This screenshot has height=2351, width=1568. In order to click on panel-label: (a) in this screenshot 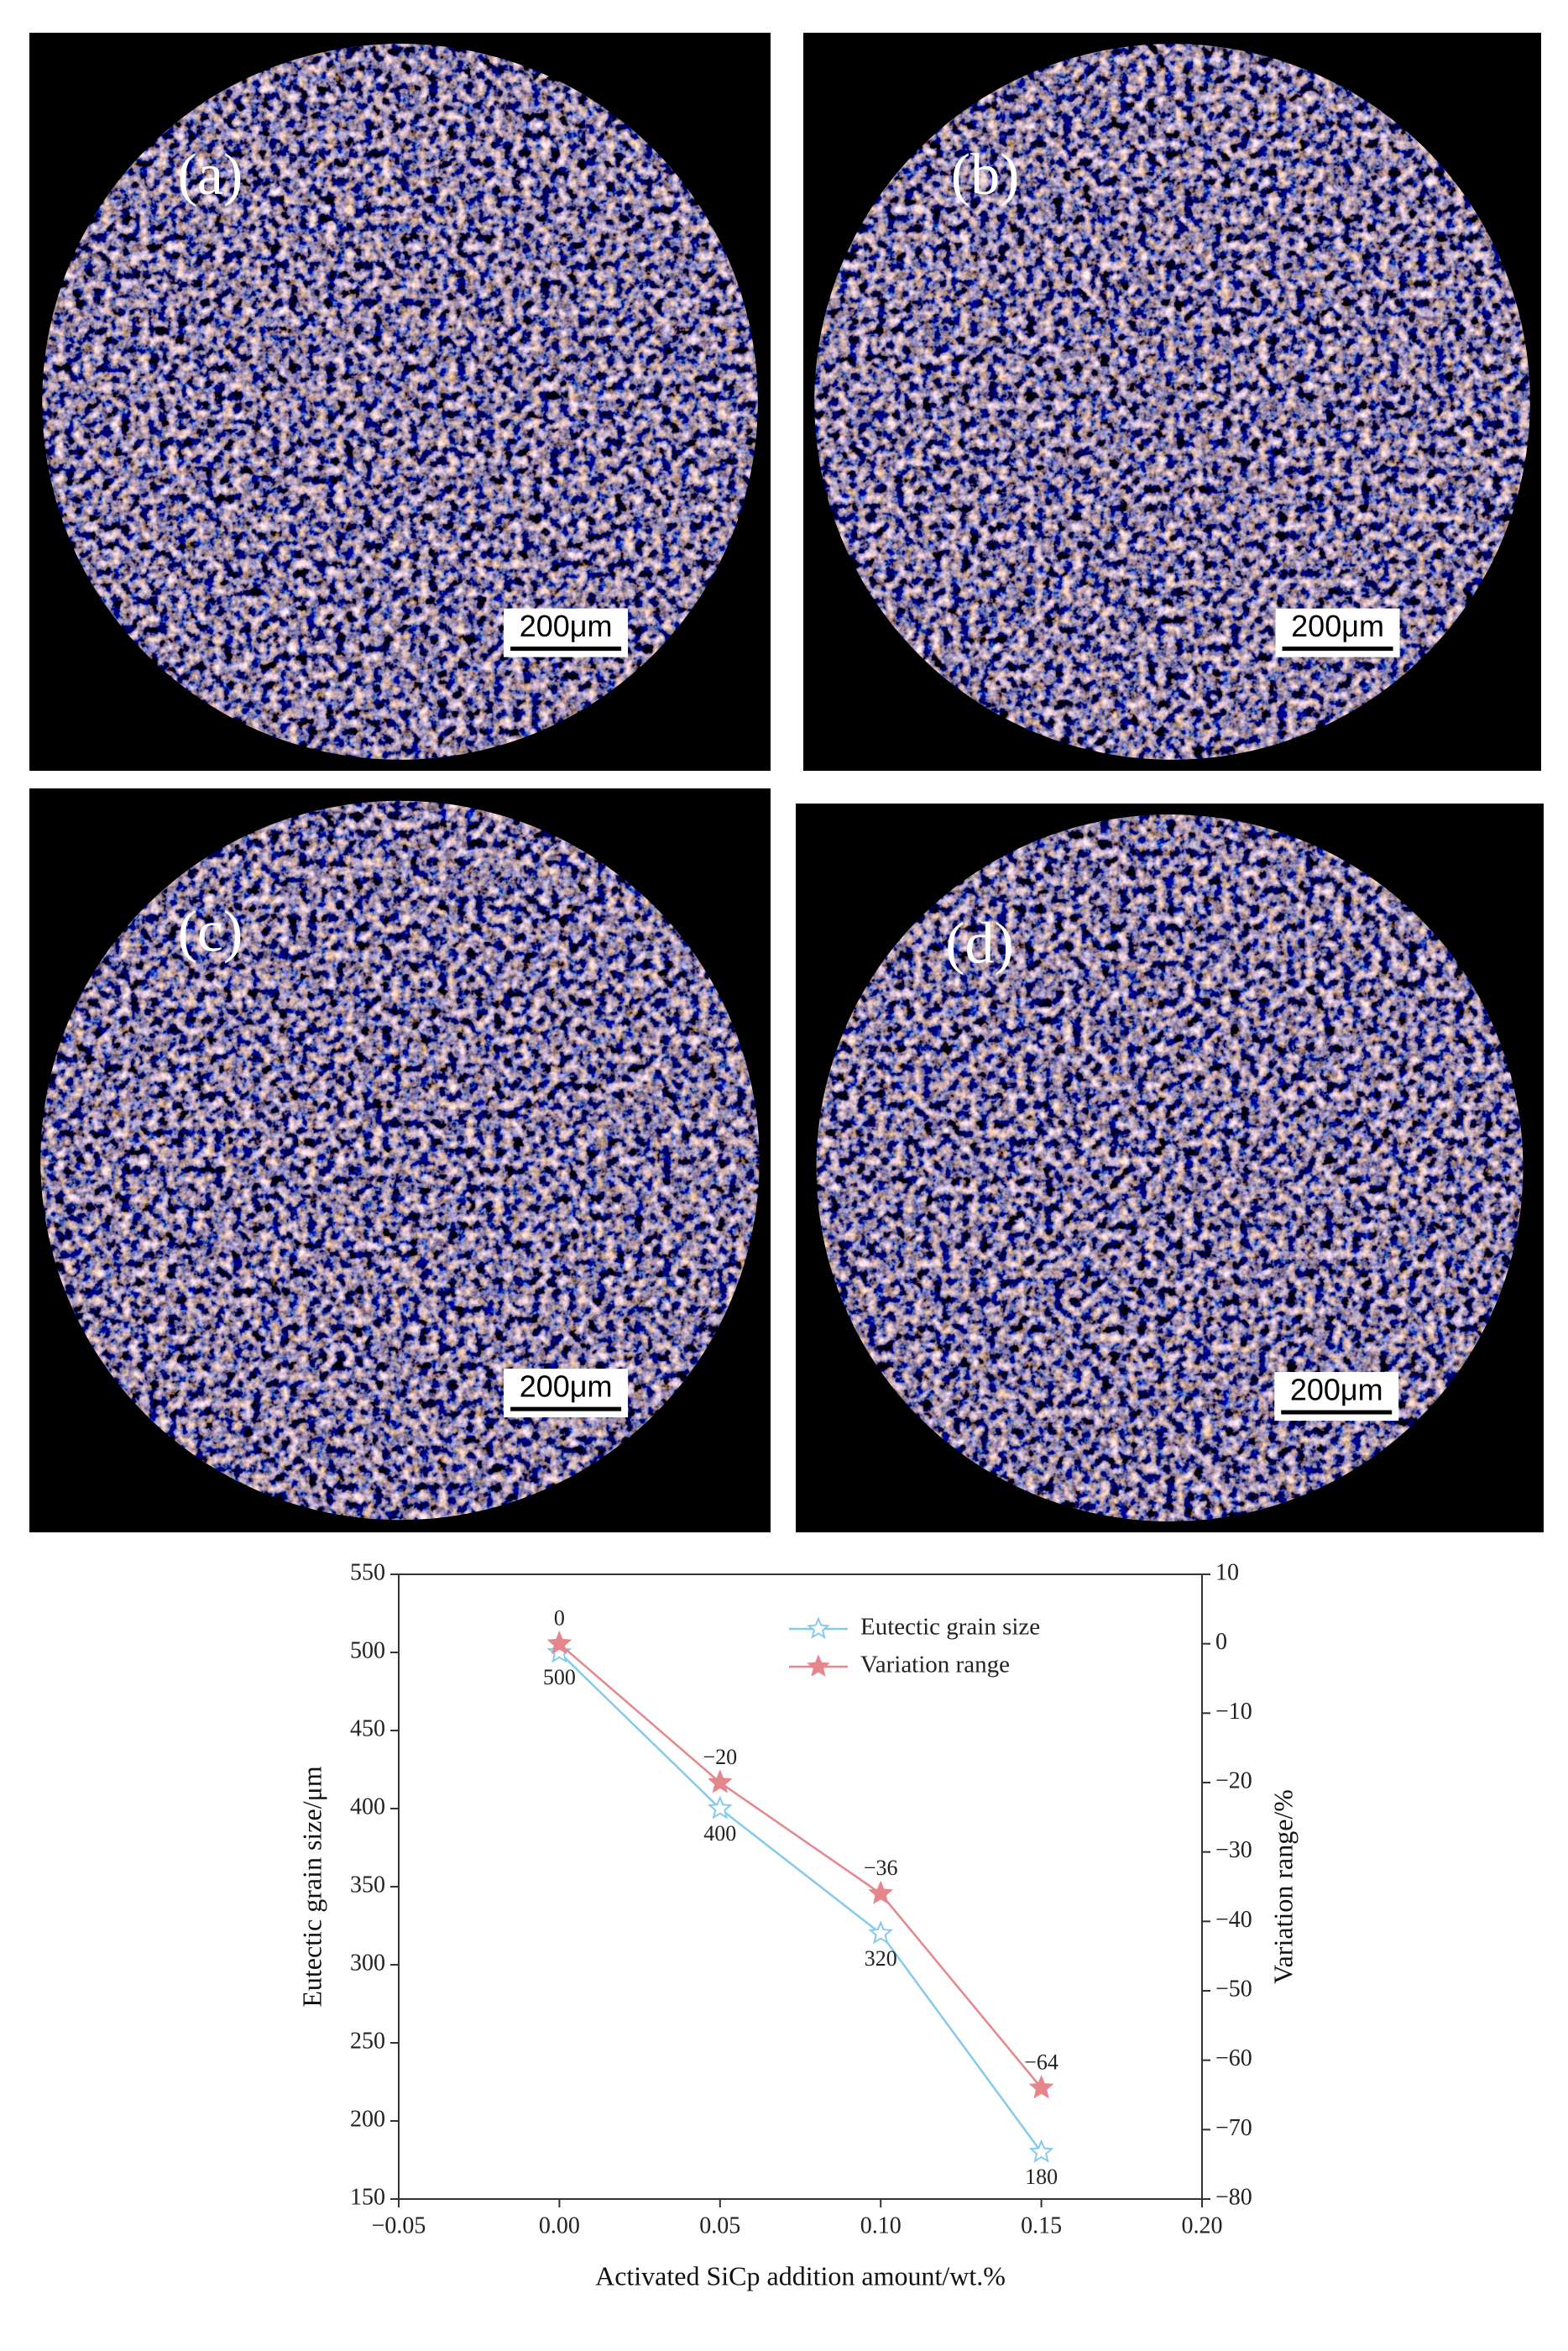, I will do `click(210, 175)`.